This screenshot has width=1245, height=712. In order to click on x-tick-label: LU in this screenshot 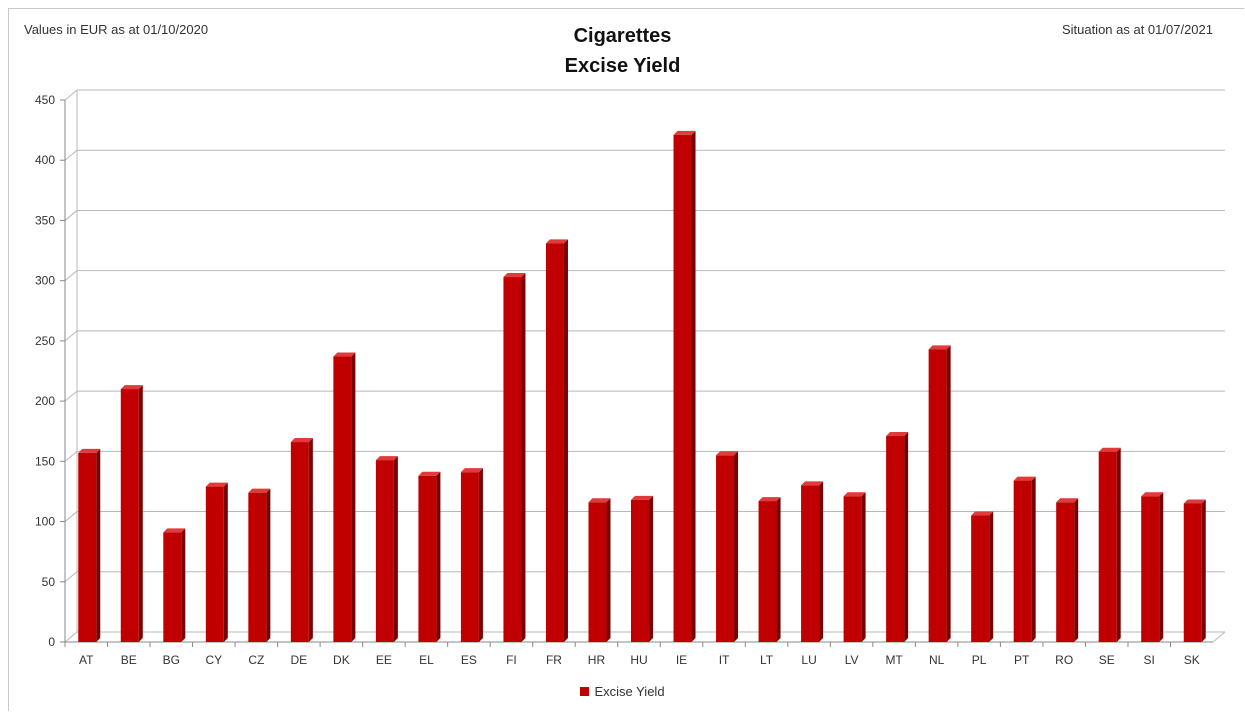, I will do `click(808, 660)`.